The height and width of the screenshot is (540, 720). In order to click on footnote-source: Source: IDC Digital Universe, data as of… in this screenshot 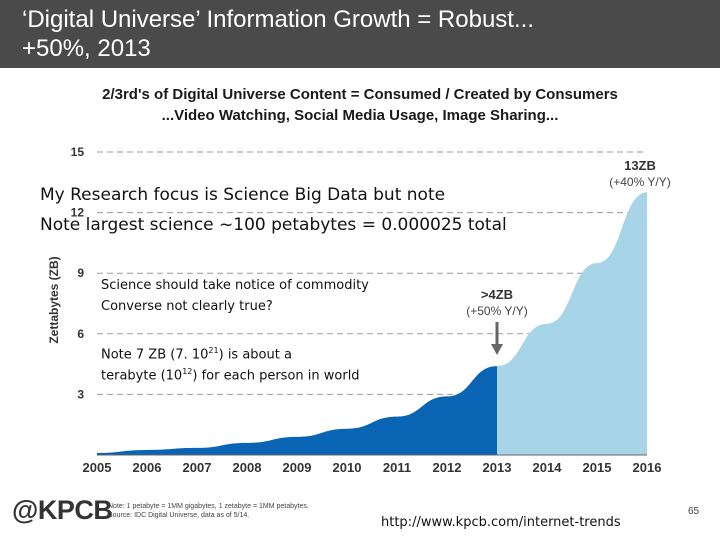, I will do `click(179, 515)`.